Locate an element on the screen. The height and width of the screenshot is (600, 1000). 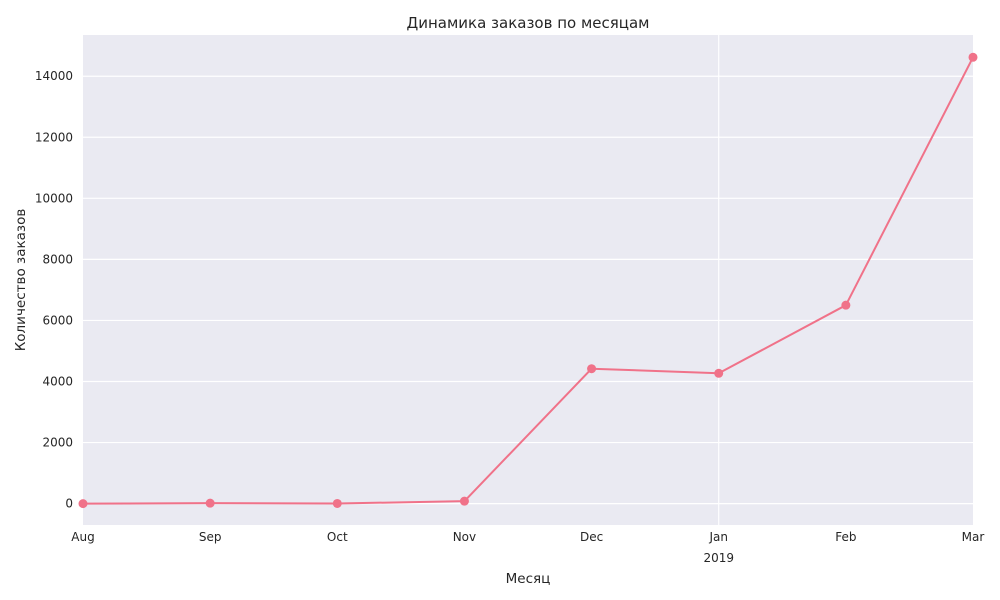
x-tick-label: Feb is located at coordinates (845, 537).